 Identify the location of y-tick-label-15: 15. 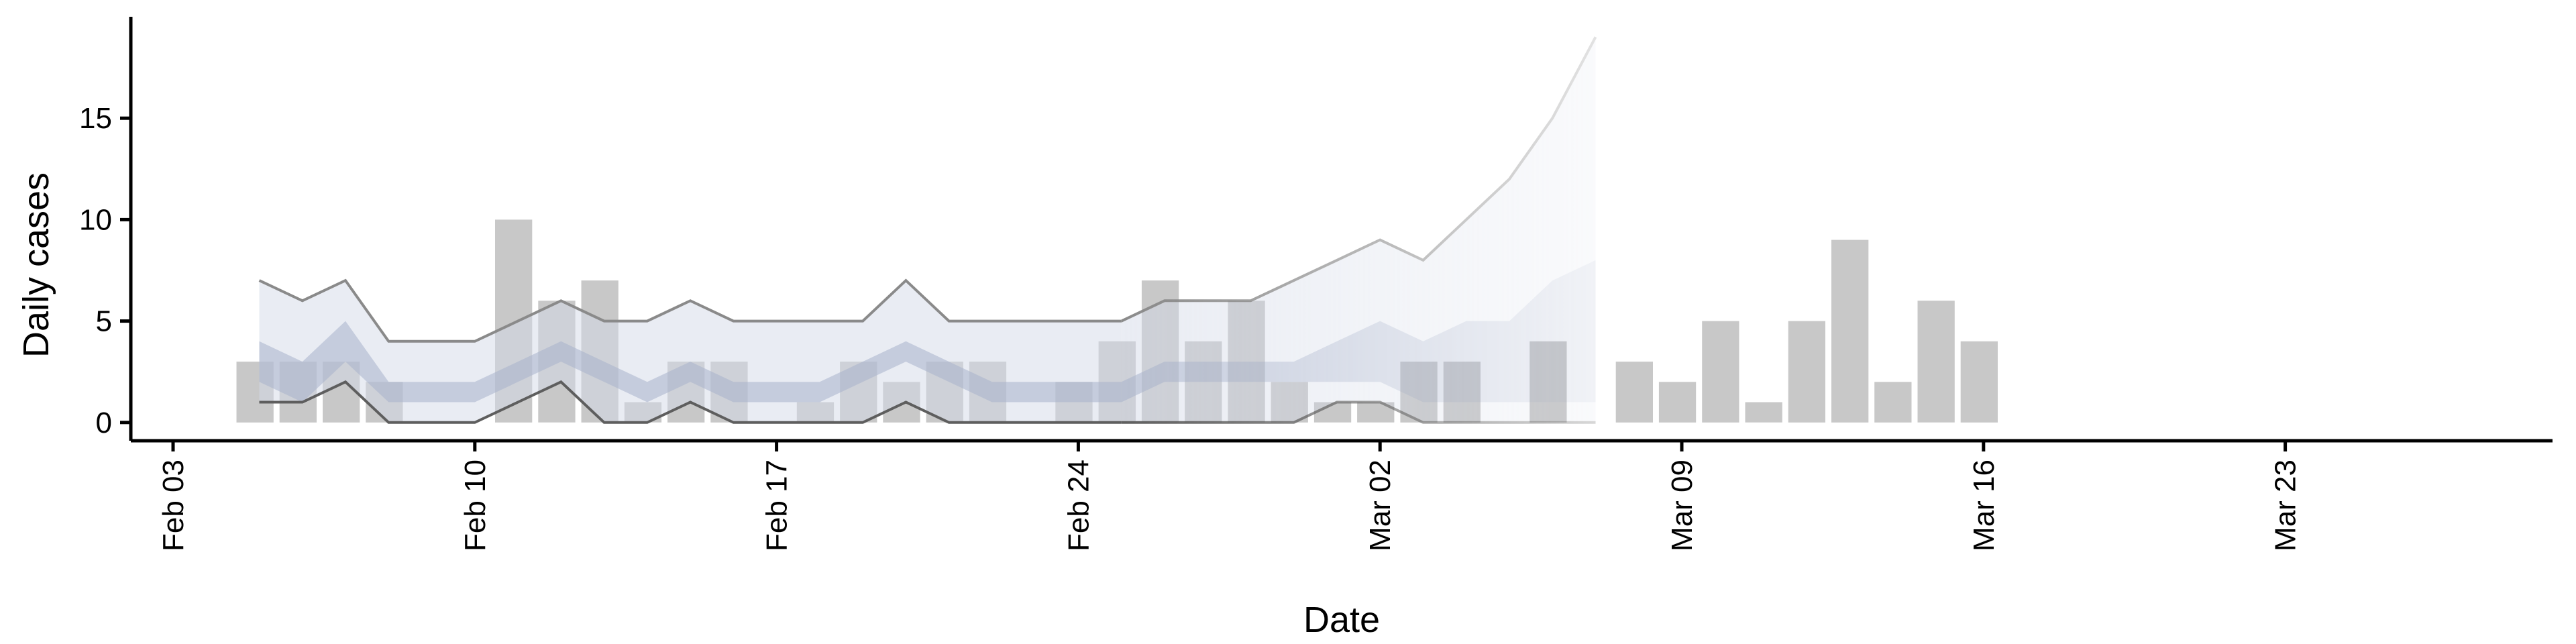
(95, 118).